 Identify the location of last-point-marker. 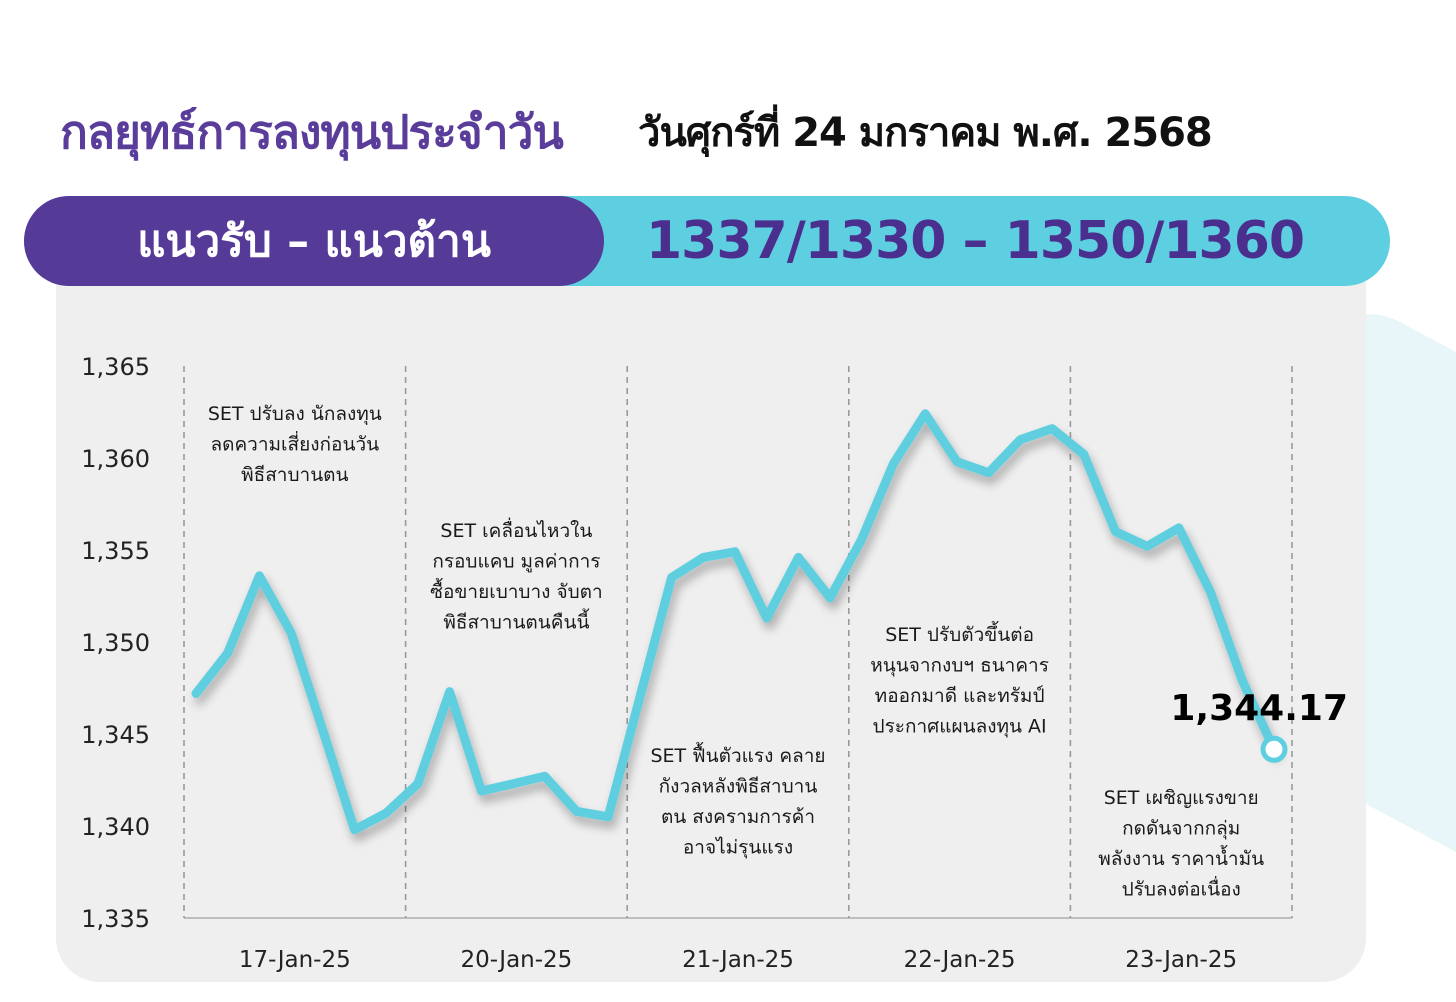
(1274, 749).